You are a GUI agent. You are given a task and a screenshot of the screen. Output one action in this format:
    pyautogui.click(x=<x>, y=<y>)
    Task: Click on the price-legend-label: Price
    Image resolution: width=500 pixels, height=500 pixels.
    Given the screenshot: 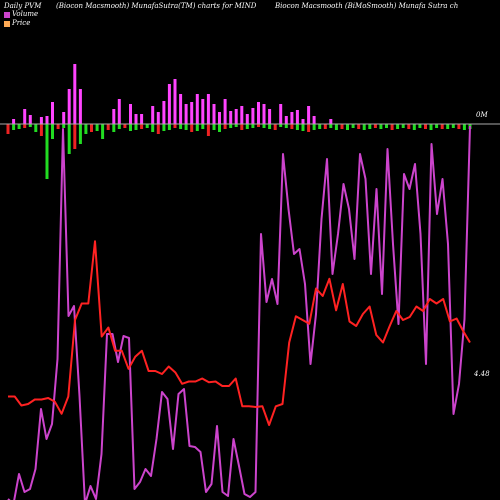 What is the action you would take?
    pyautogui.click(x=21, y=23)
    